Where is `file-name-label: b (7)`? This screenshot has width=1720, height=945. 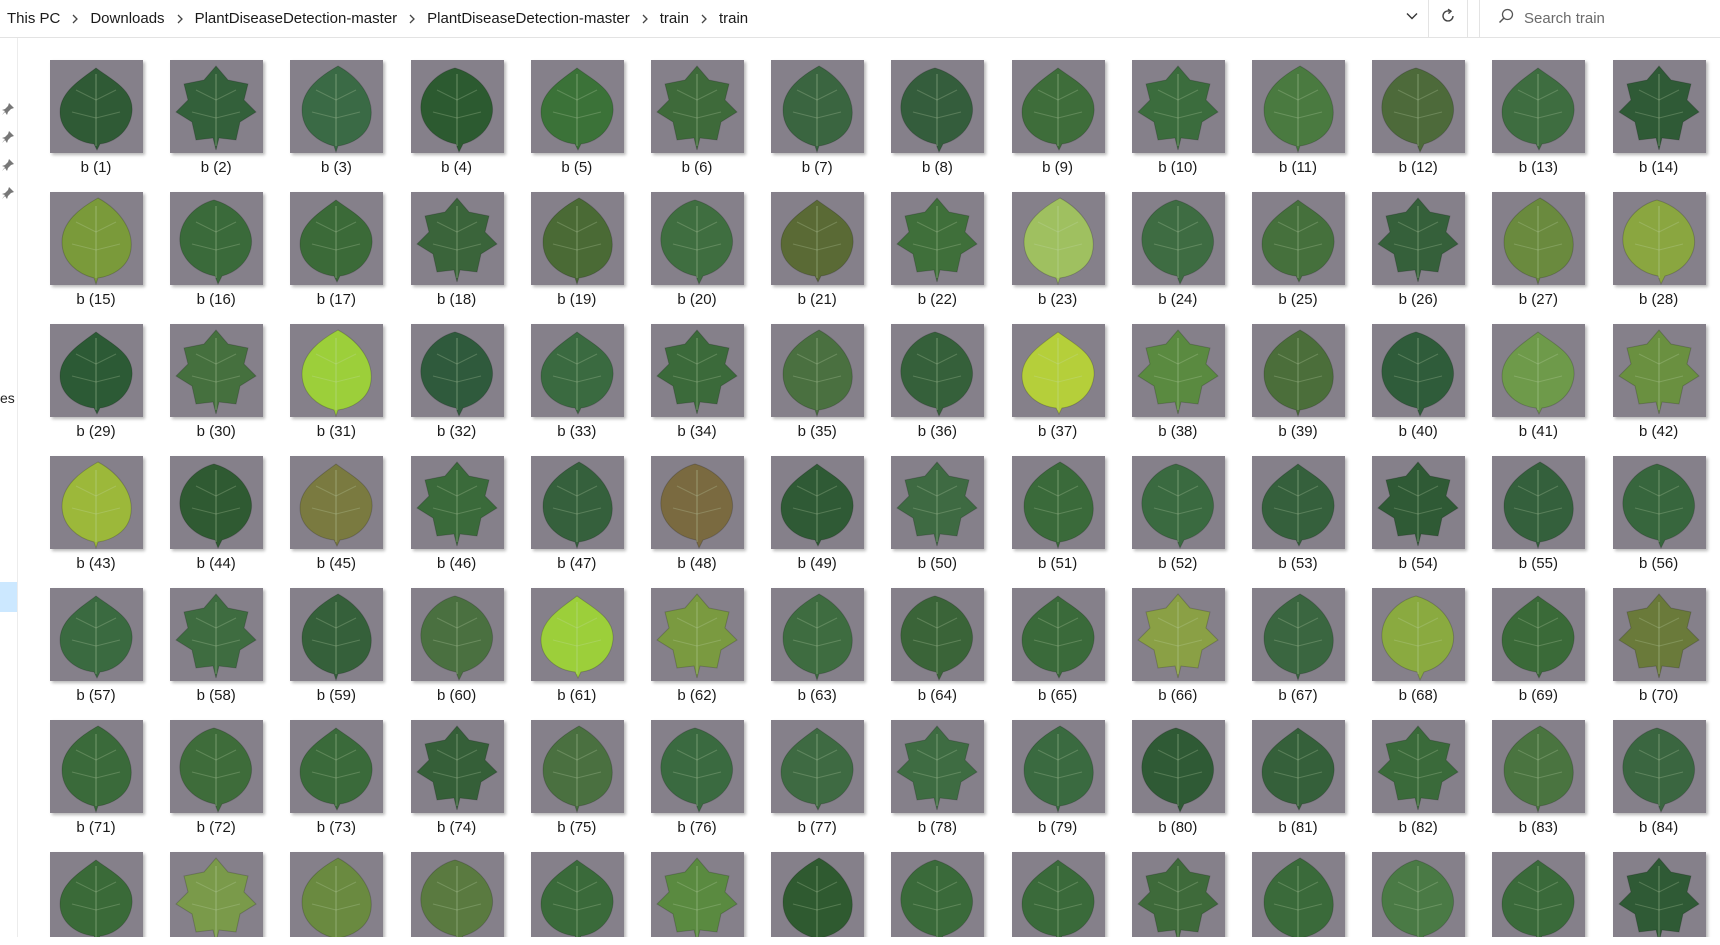 file-name-label: b (7) is located at coordinates (817, 167).